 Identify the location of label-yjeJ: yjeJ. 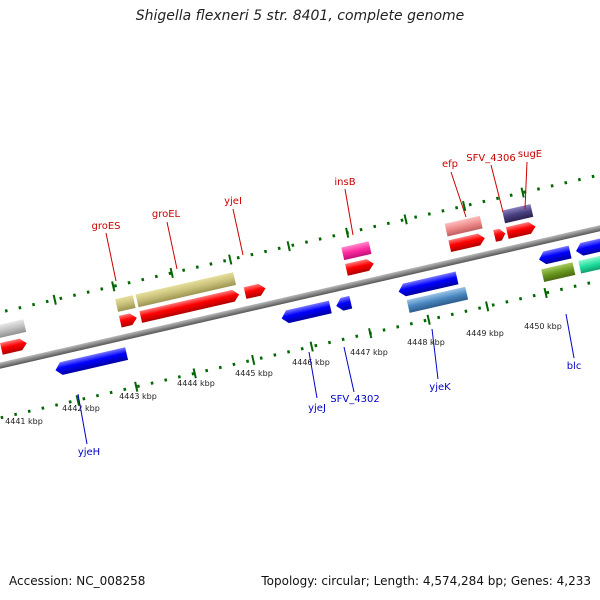
(317, 408).